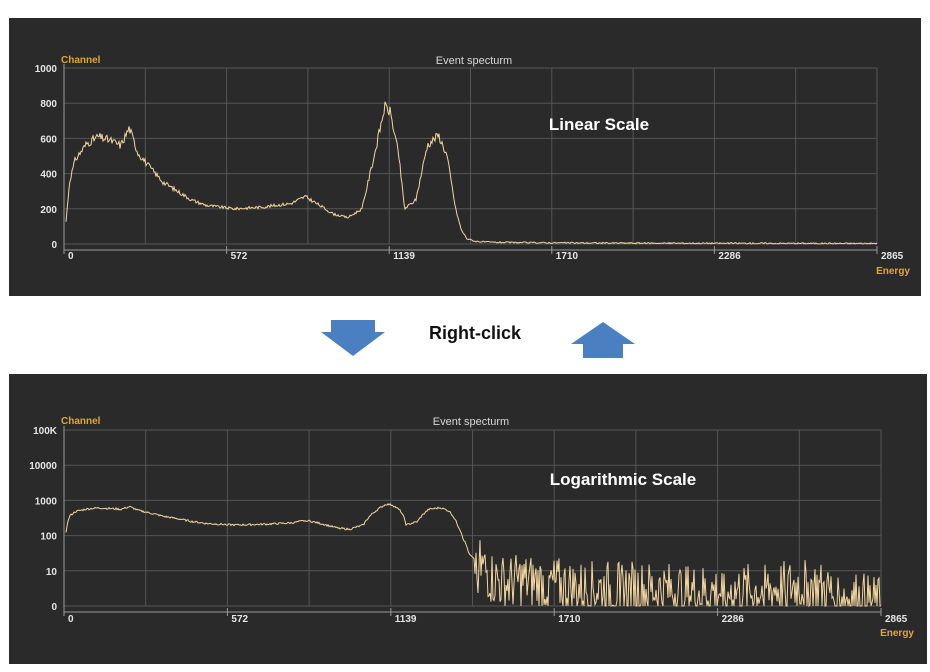 The height and width of the screenshot is (672, 930). What do you see at coordinates (52, 572) in the screenshot?
I see `y-tick-label: 10` at bounding box center [52, 572].